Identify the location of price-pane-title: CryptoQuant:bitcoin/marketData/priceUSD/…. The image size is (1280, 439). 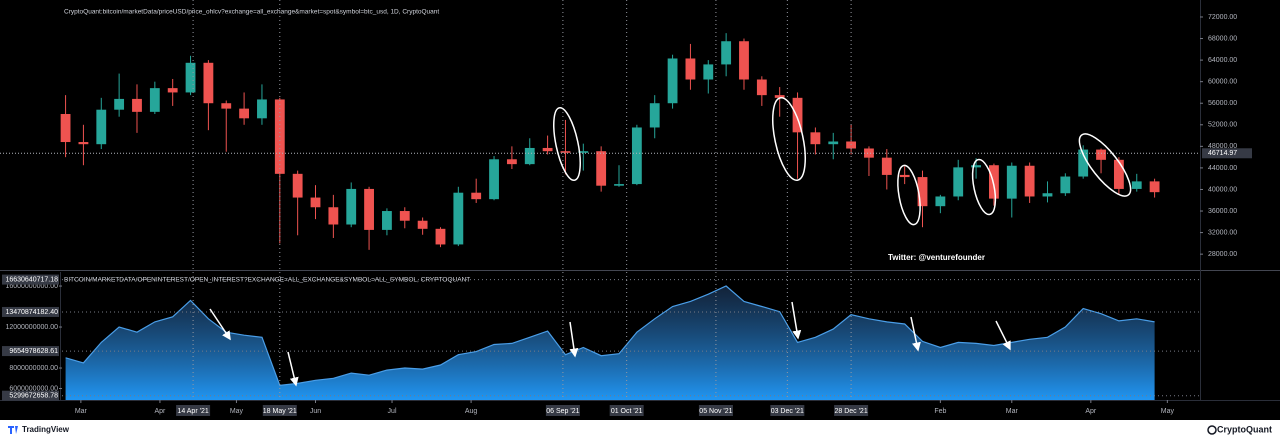
(251, 12).